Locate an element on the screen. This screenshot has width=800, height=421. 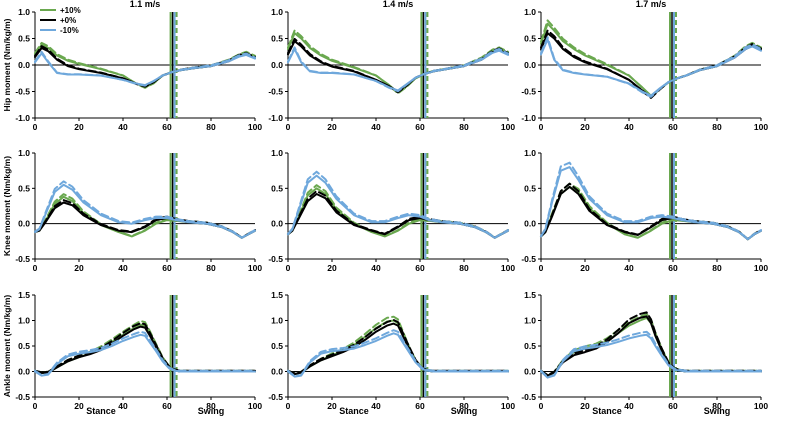
knee-panel-2-y-tick-label: 0.0 is located at coordinates (277, 224).